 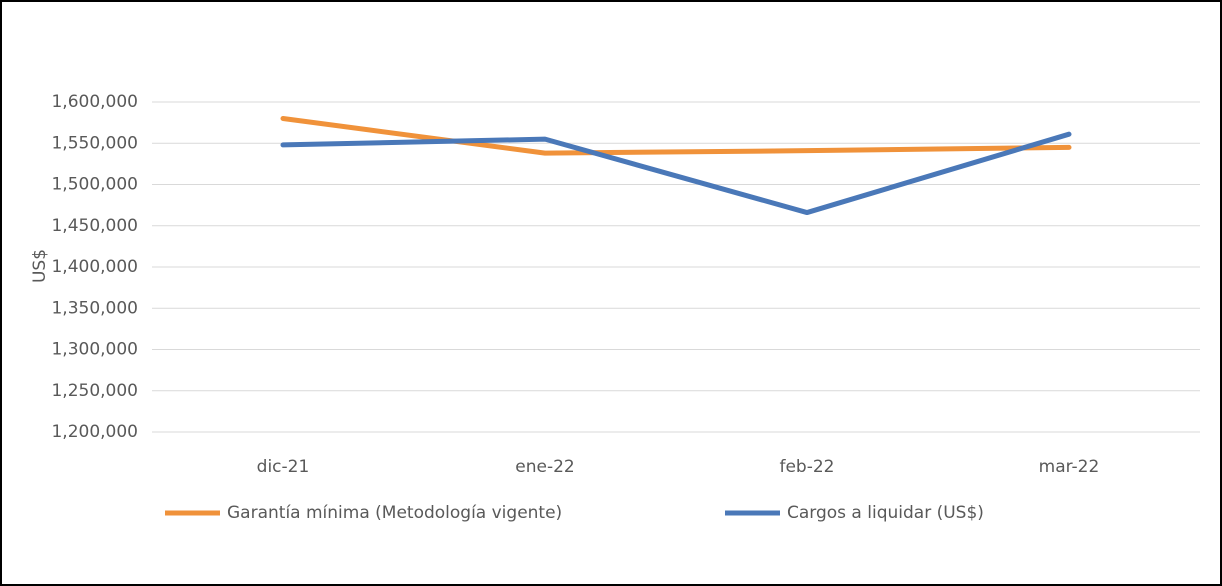 I want to click on x-tick-label: mar-22, so click(x=1069, y=467).